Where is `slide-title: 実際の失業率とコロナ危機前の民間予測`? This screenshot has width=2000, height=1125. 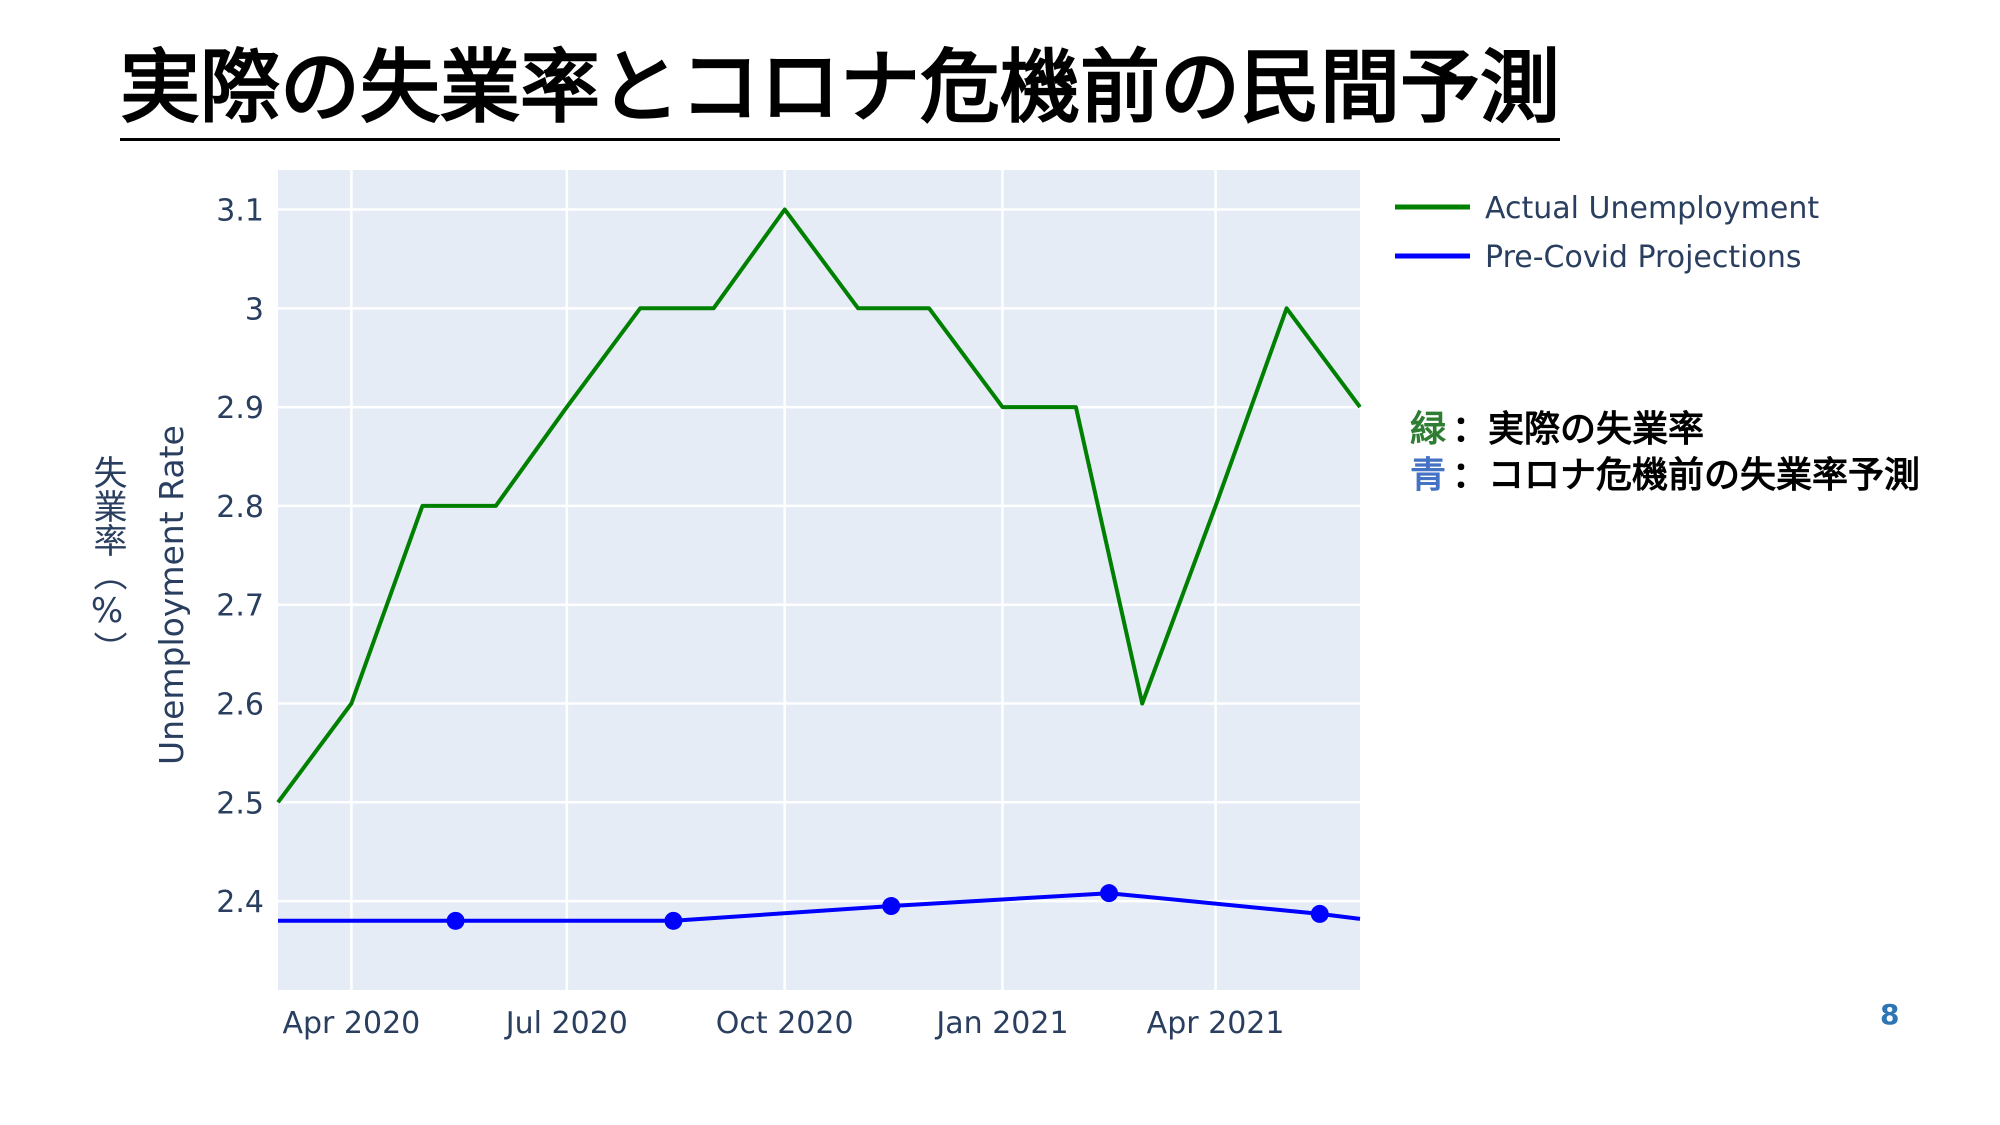 slide-title: 実際の失業率とコロナ危機前の民間予測 is located at coordinates (840, 89).